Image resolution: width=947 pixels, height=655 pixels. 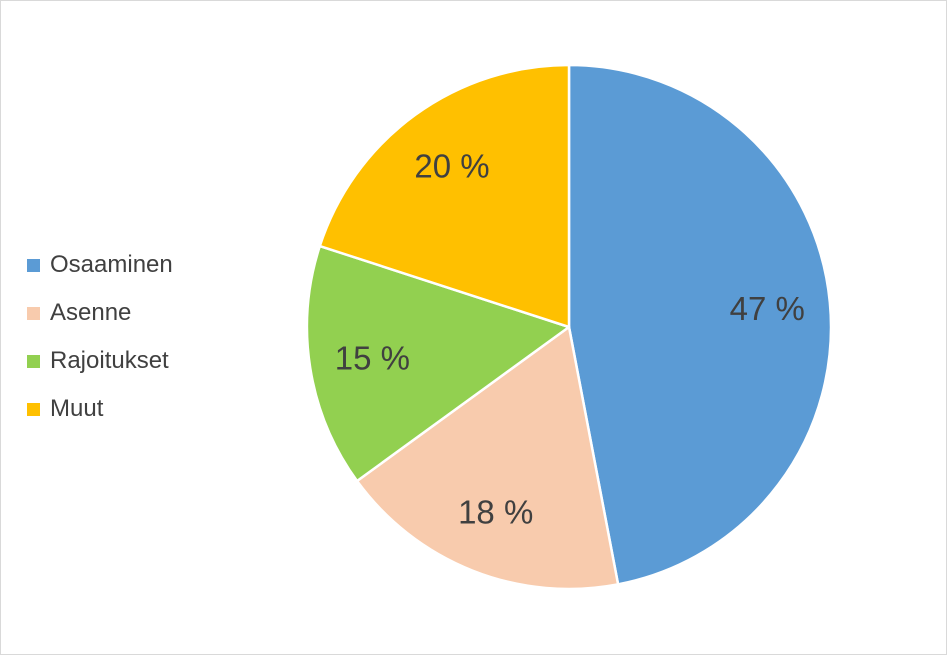 I want to click on legend-label-muut: Muut, so click(x=77, y=408).